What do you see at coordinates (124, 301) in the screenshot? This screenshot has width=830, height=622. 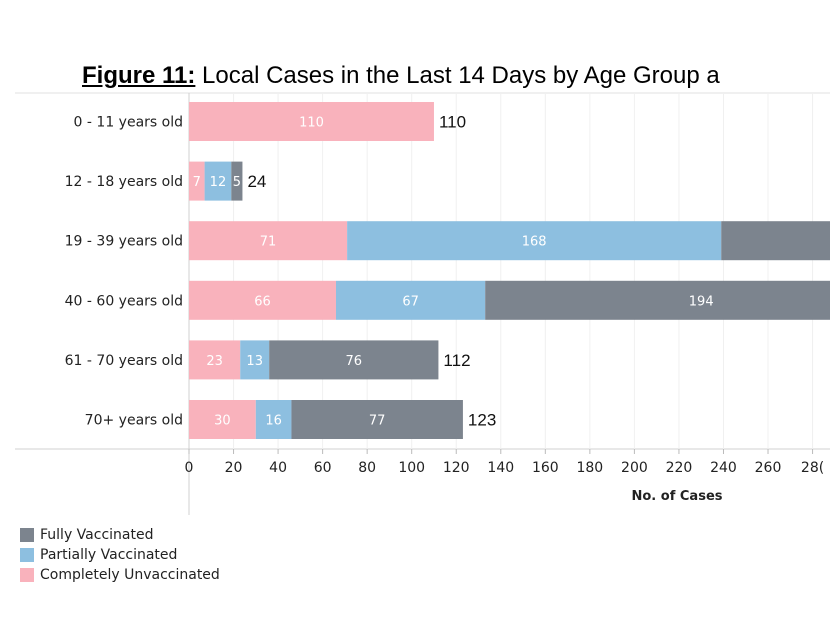 I see `category-label-3: 40 - 60 years old` at bounding box center [124, 301].